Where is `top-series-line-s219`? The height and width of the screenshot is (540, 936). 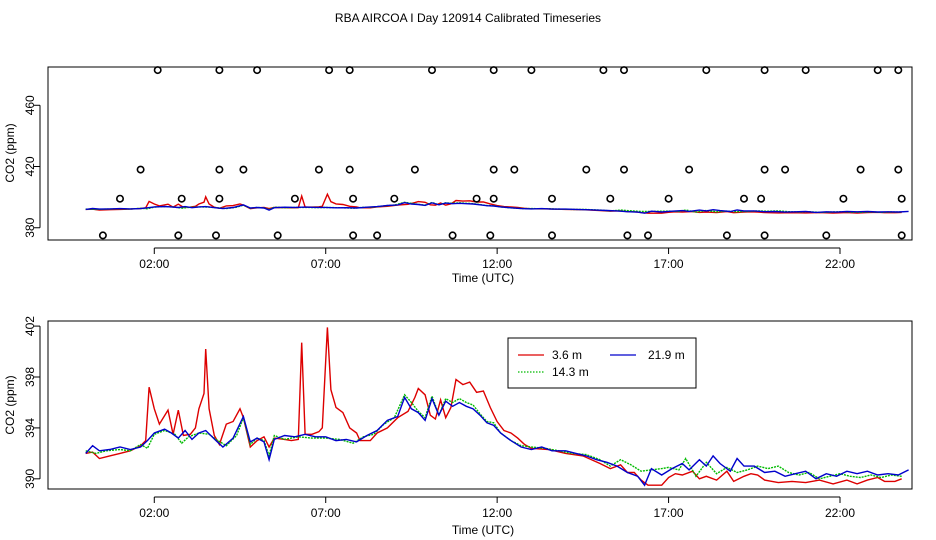 top-series-line-s219 is located at coordinates (497, 207).